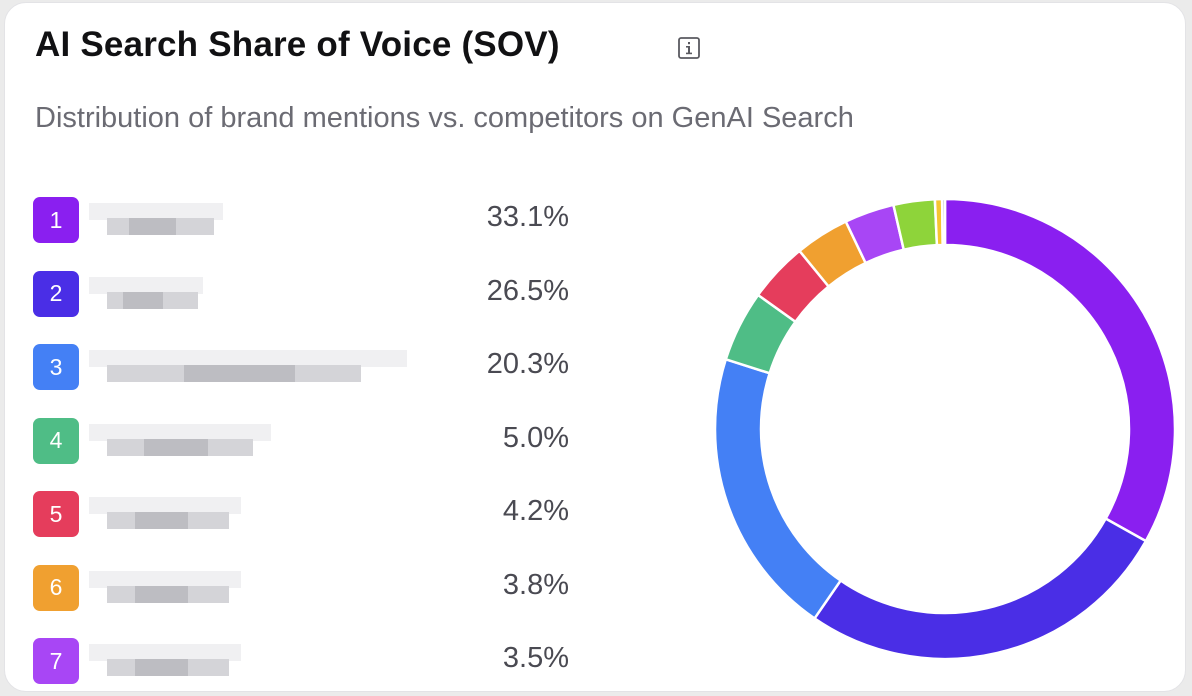 The image size is (1192, 696). Describe the element at coordinates (535, 437) in the screenshot. I see `share-percent: 5.0%` at that location.